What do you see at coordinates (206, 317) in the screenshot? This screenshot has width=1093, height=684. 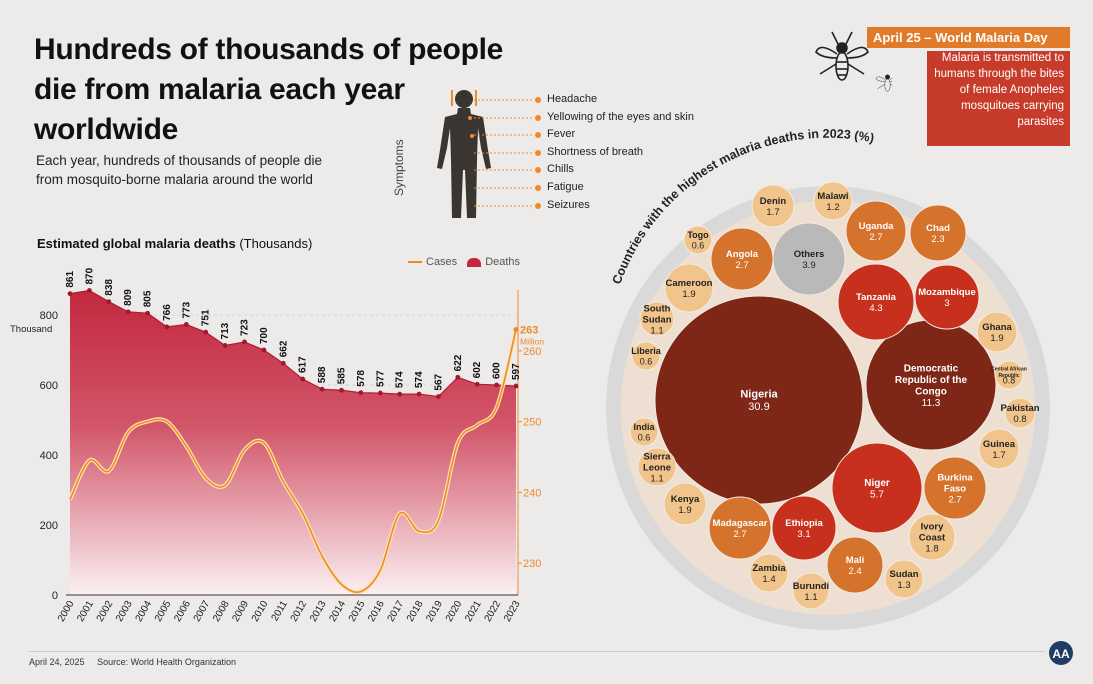 I see `deaths-value-label: 751` at bounding box center [206, 317].